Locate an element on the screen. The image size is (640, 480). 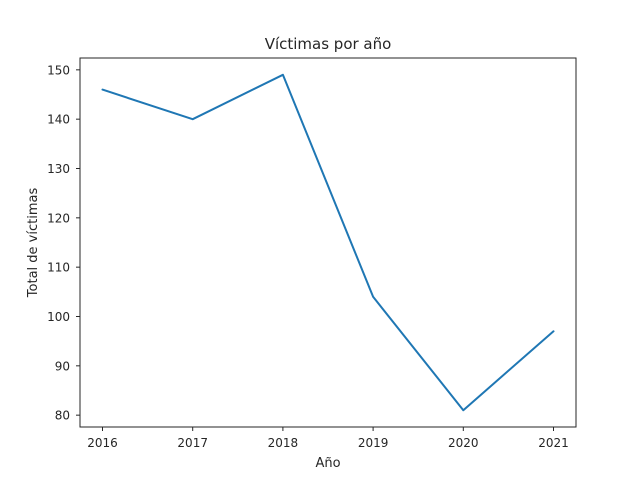
y-tick-label: 110 is located at coordinates (58, 268).